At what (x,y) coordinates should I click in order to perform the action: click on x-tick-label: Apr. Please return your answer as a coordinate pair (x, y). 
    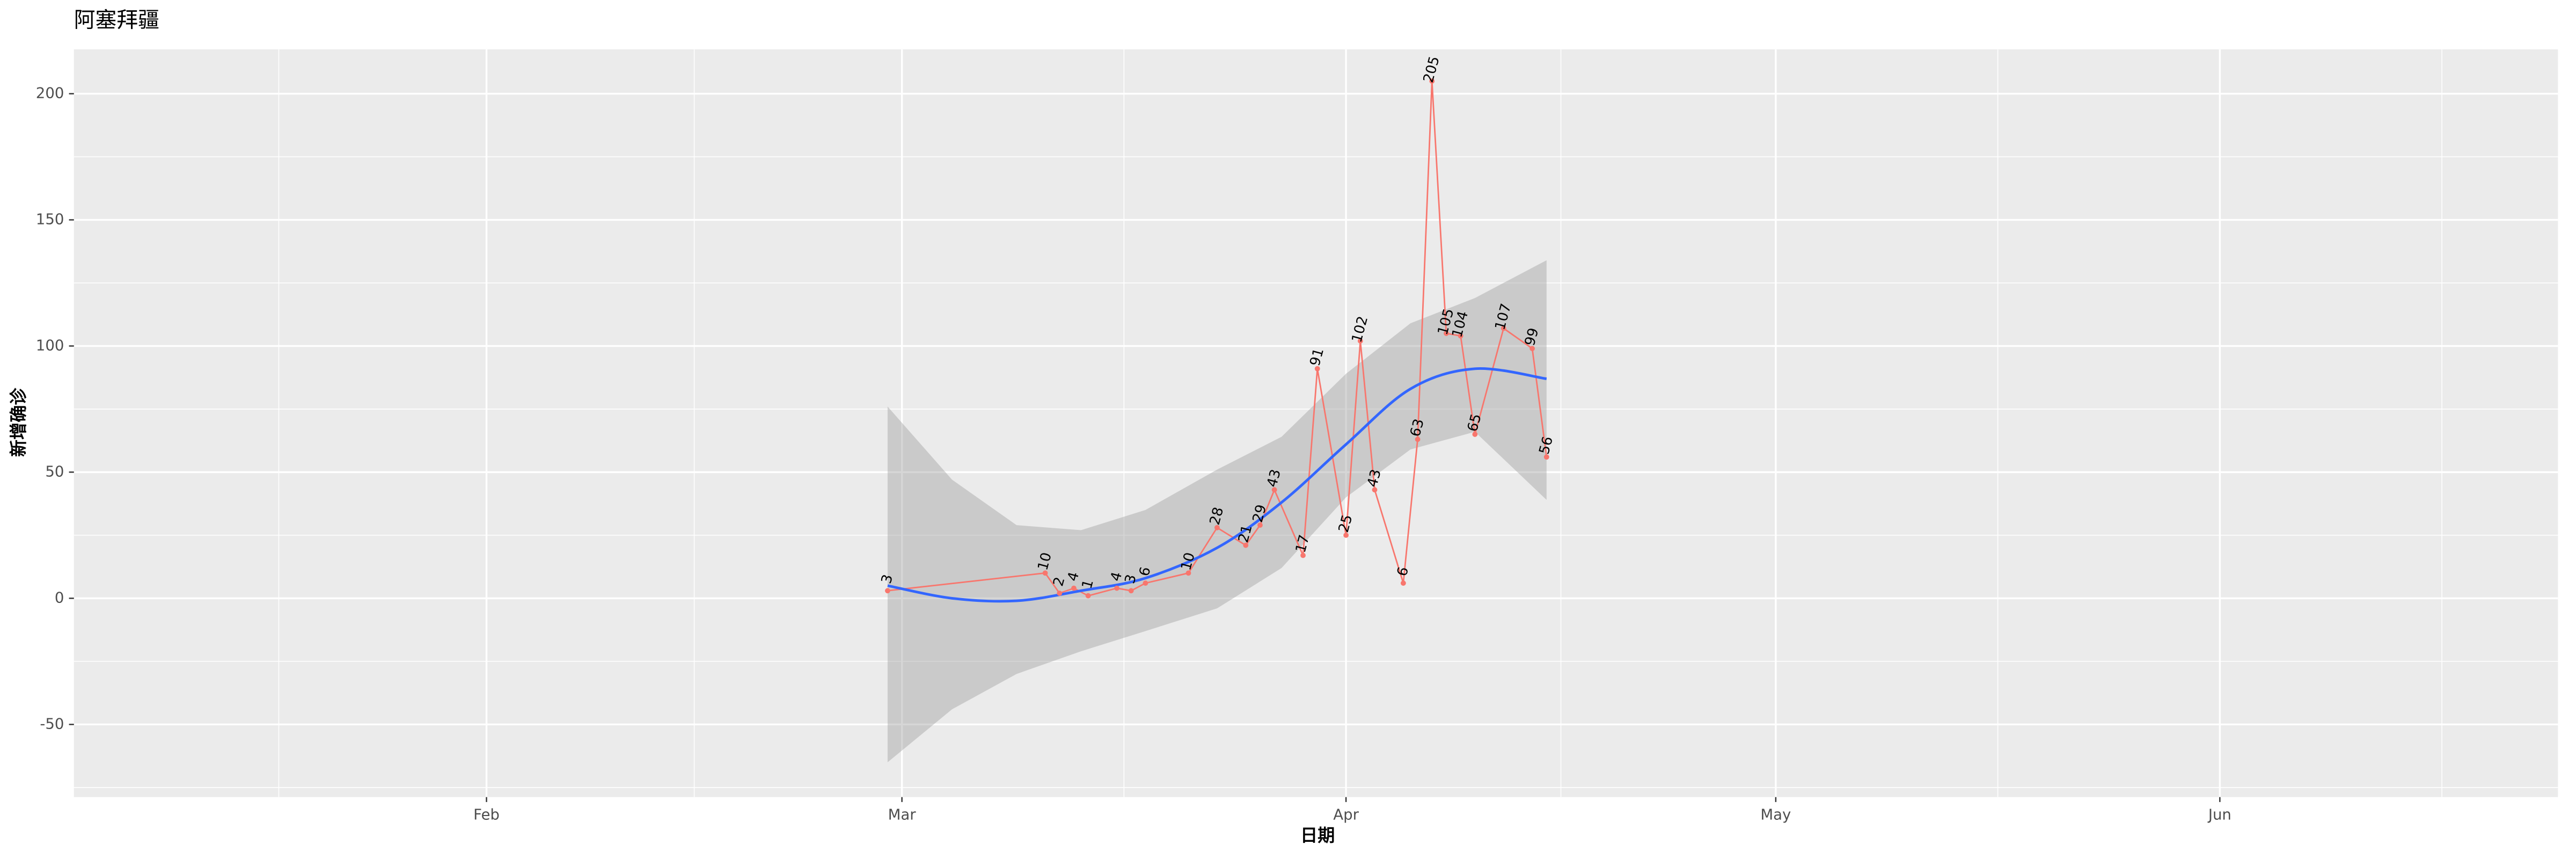
    Looking at the image, I should click on (1346, 814).